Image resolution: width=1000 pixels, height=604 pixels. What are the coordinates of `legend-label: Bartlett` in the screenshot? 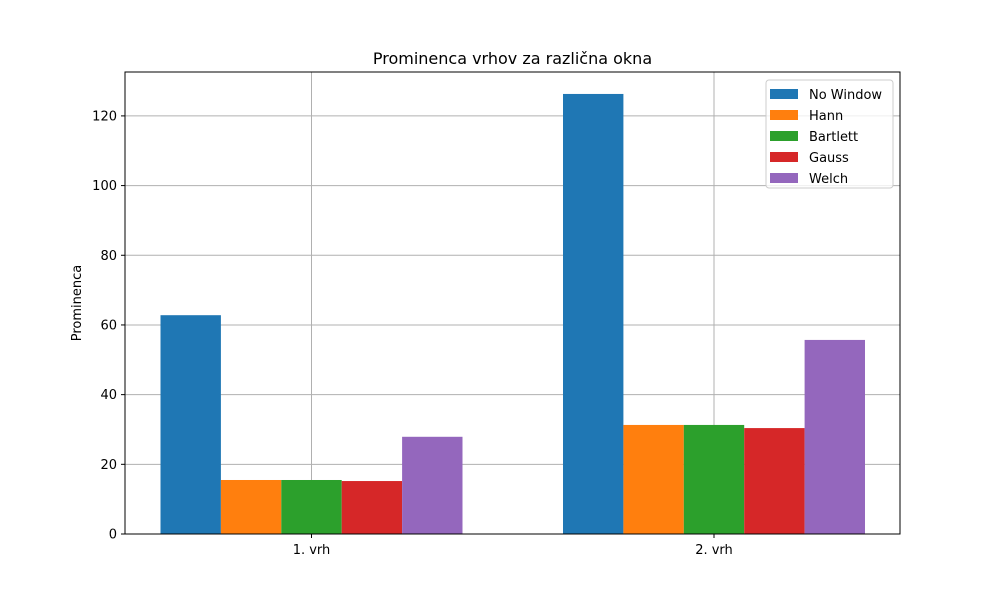 It's located at (833, 137).